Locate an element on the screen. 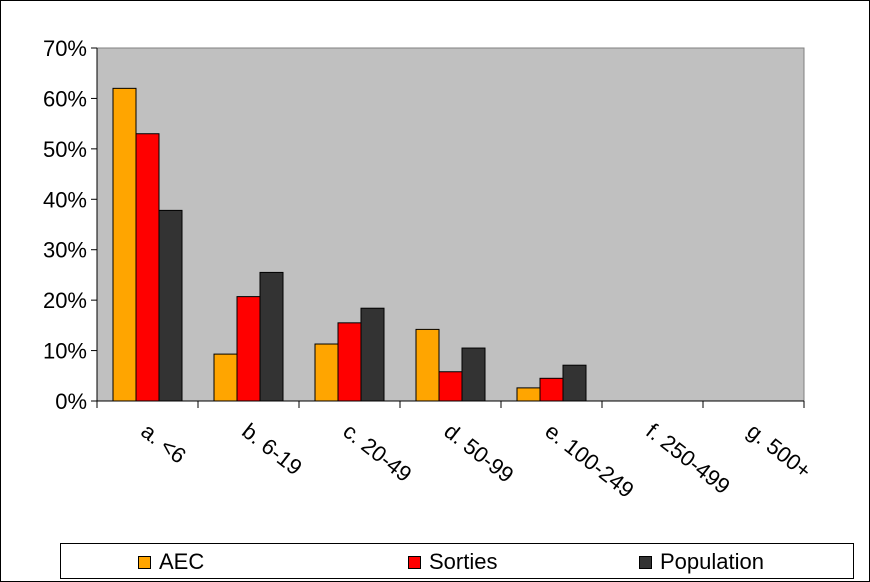 Image resolution: width=870 pixels, height=582 pixels. x-tick-label: g. 500+ is located at coordinates (779, 450).